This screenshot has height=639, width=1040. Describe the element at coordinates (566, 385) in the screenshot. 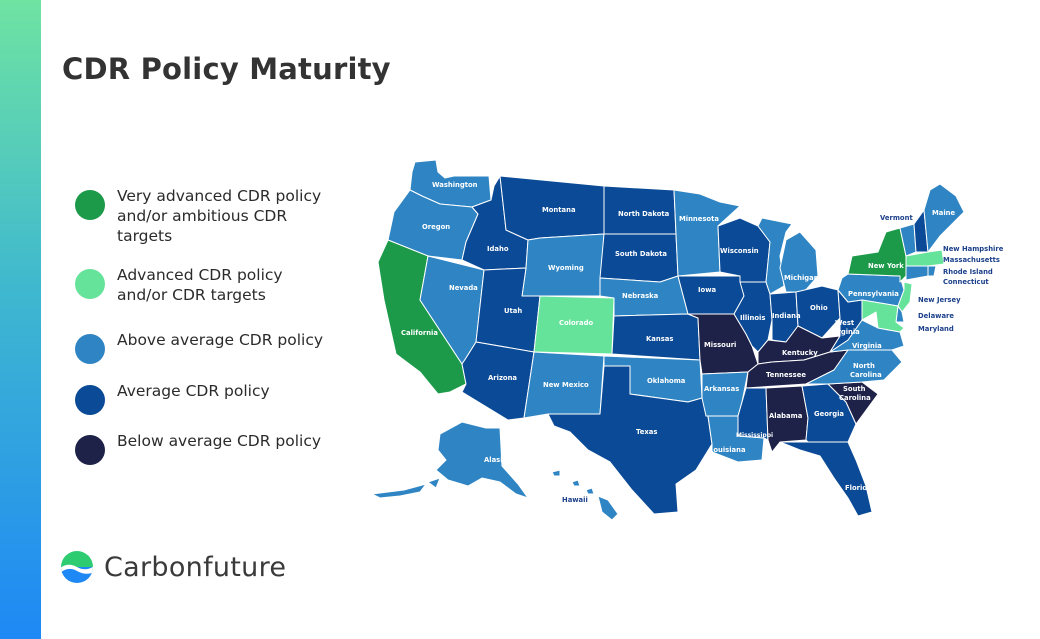

I see `label-new-mexico: New Mexico` at that location.